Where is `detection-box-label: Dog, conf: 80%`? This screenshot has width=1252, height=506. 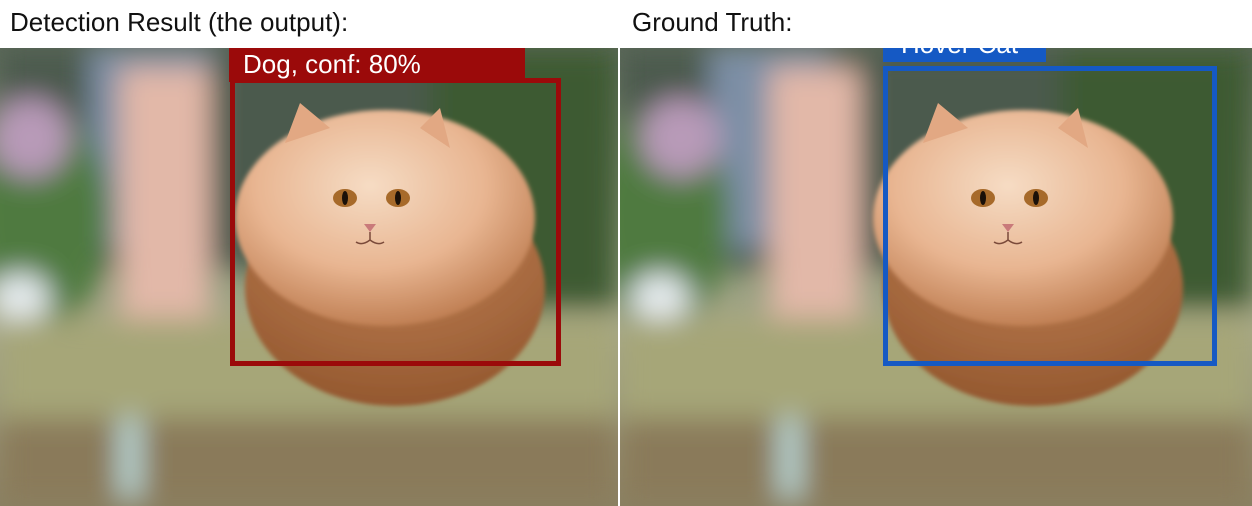
detection-box-label: Dog, conf: 80% is located at coordinates (377, 65).